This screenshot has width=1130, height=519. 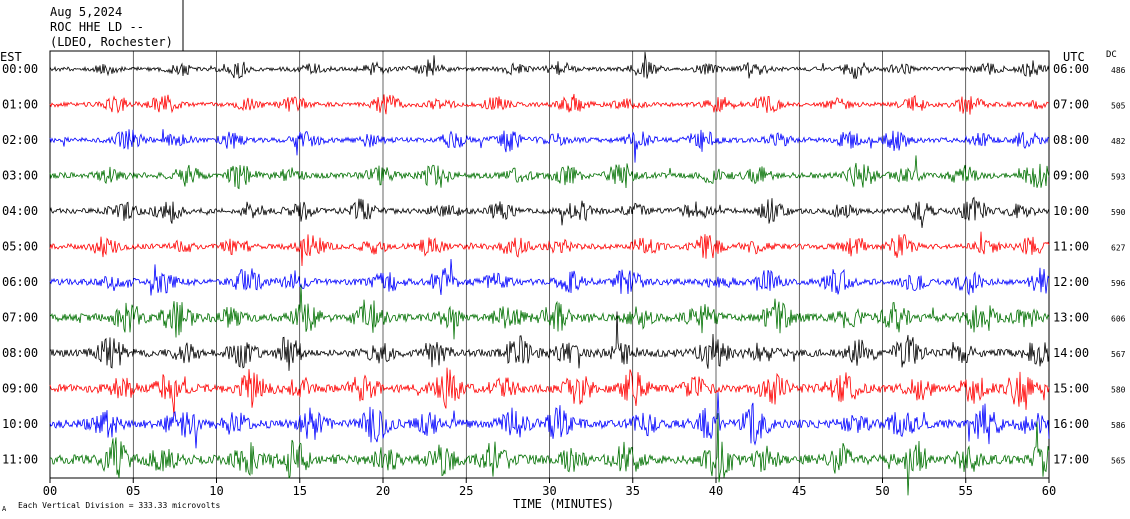 What do you see at coordinates (1118, 461) in the screenshot?
I see `dc-value: 565` at bounding box center [1118, 461].